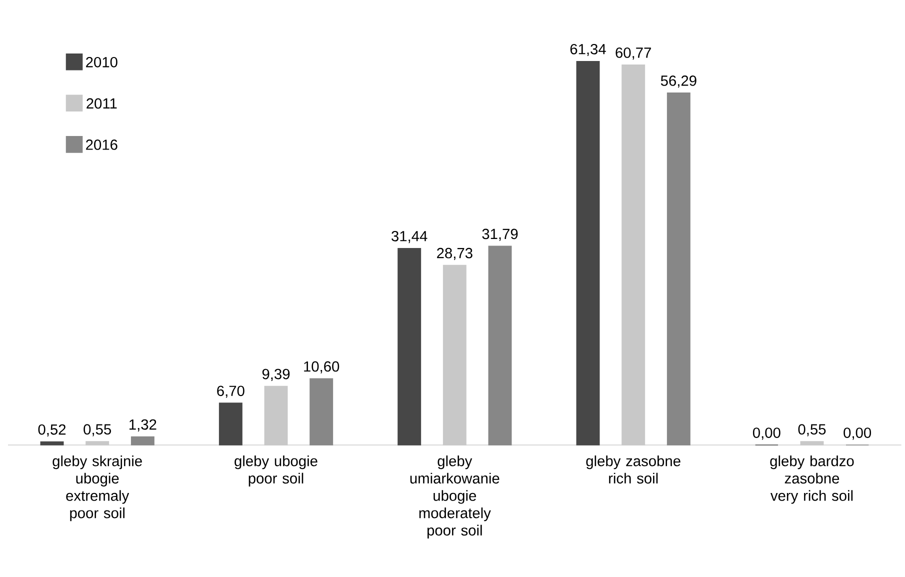 Image resolution: width=905 pixels, height=577 pixels. I want to click on data-label: 60,77, so click(633, 54).